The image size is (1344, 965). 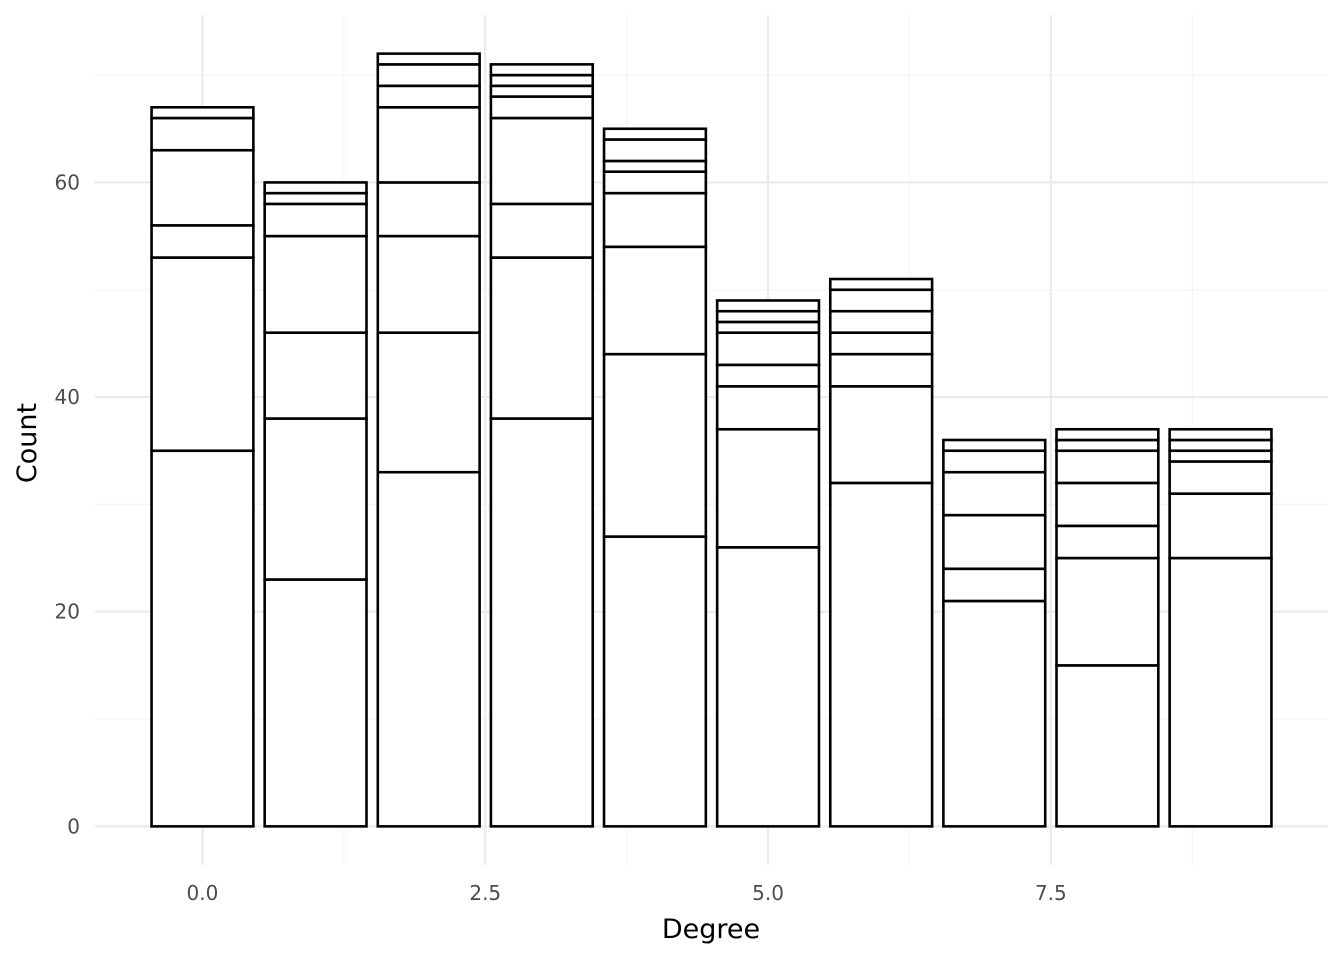 What do you see at coordinates (73, 826) in the screenshot?
I see `y-tick-label: 0` at bounding box center [73, 826].